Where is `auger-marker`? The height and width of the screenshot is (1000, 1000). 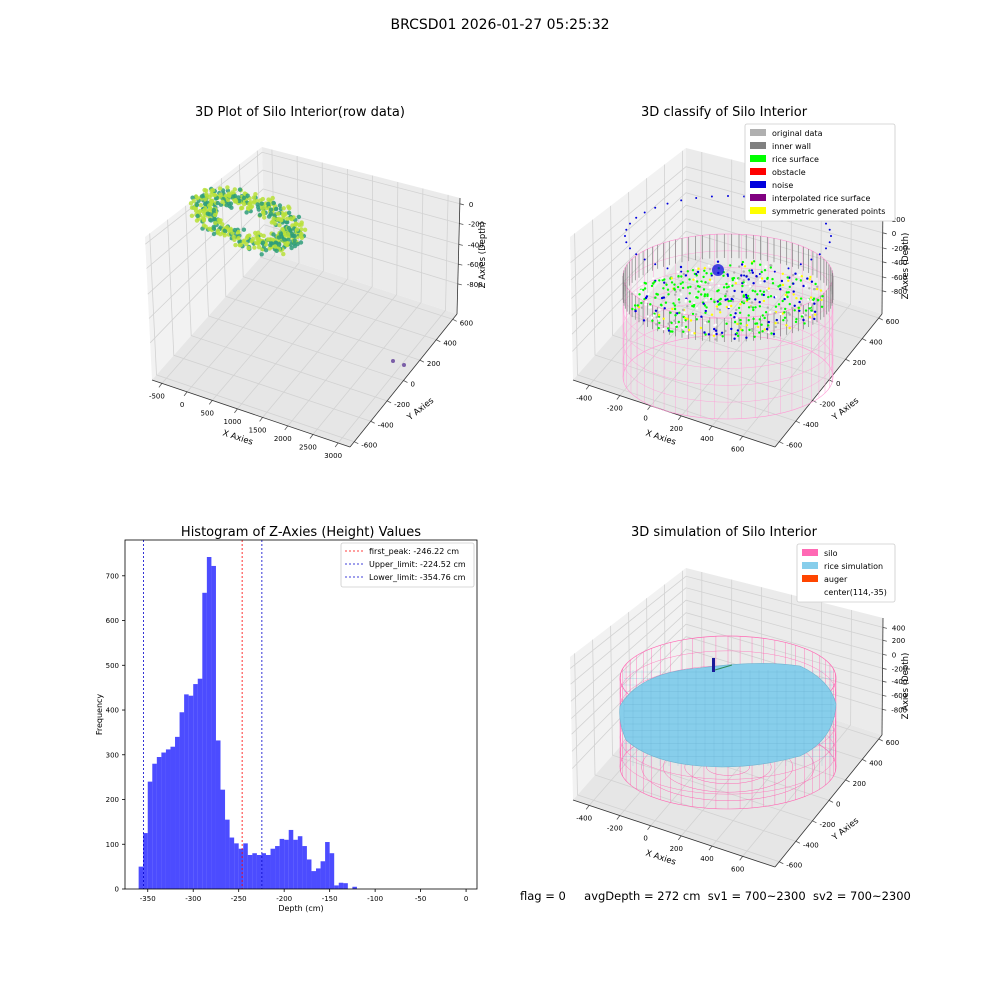
auger-marker is located at coordinates (713, 665).